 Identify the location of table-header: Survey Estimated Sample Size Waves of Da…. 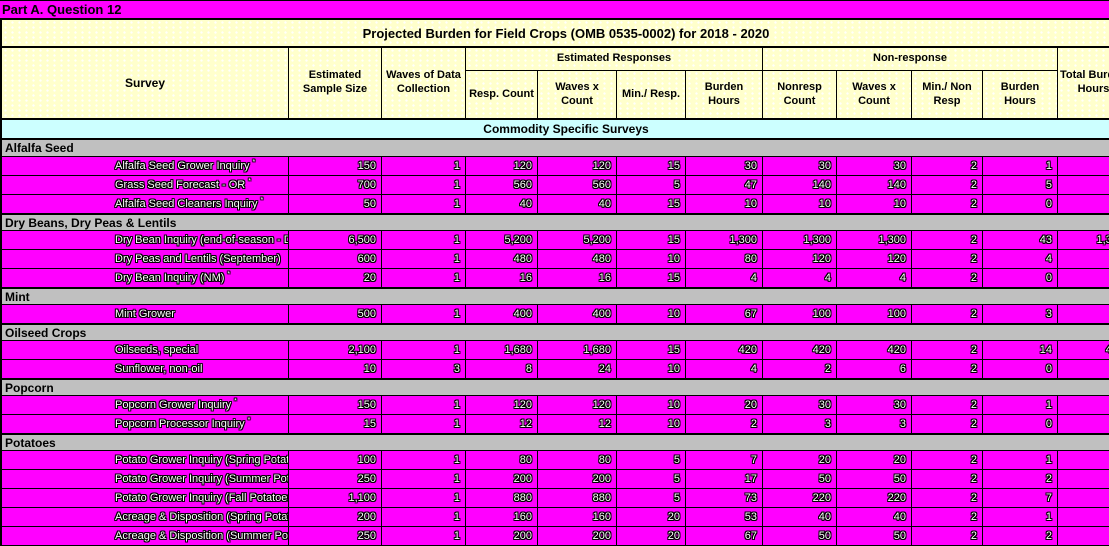
(555, 84).